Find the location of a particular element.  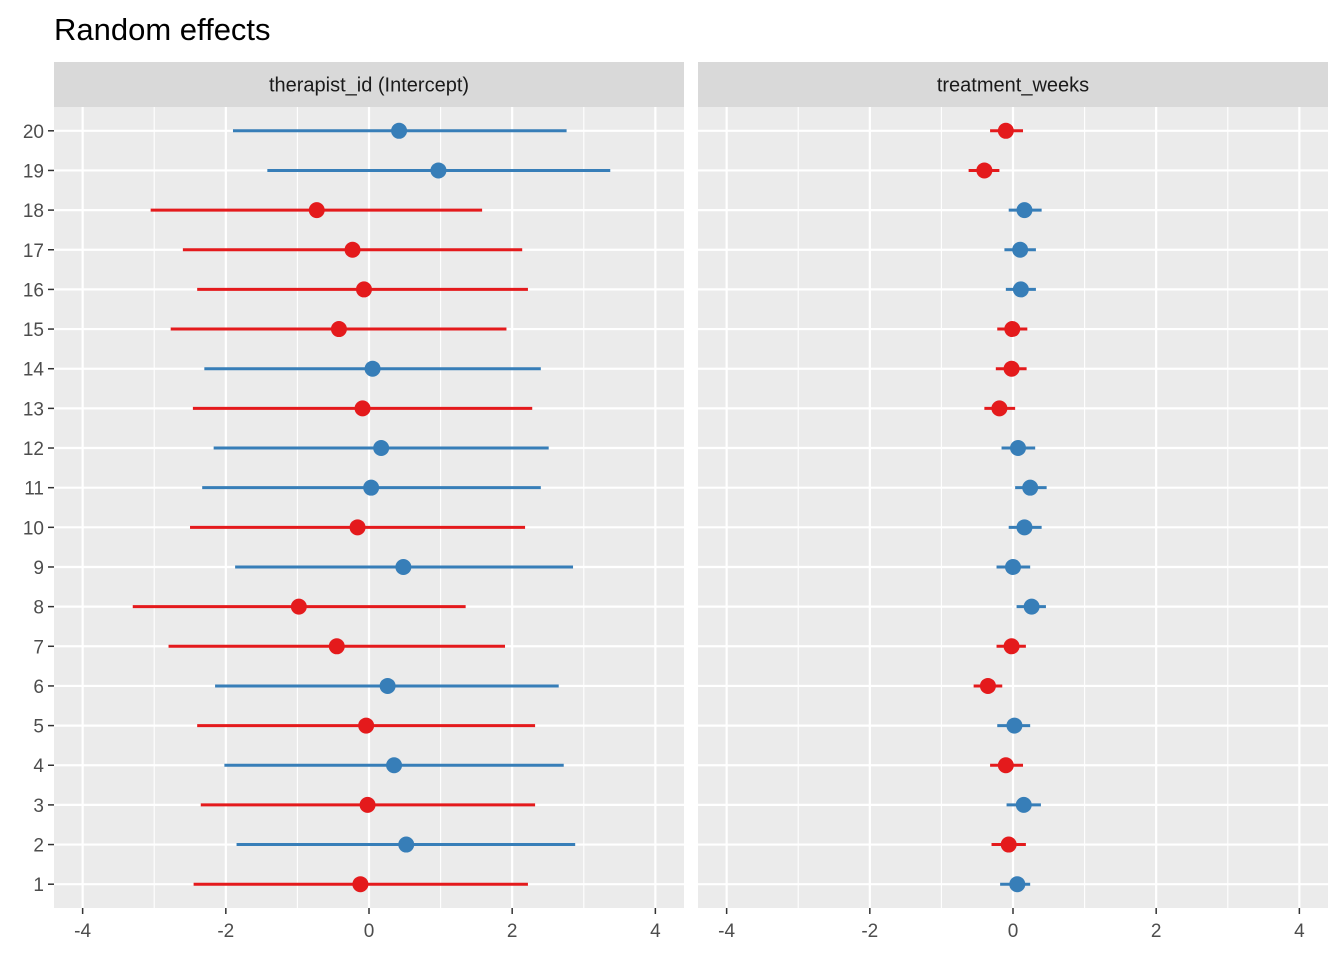

y-tick-label: 6 is located at coordinates (38, 687).